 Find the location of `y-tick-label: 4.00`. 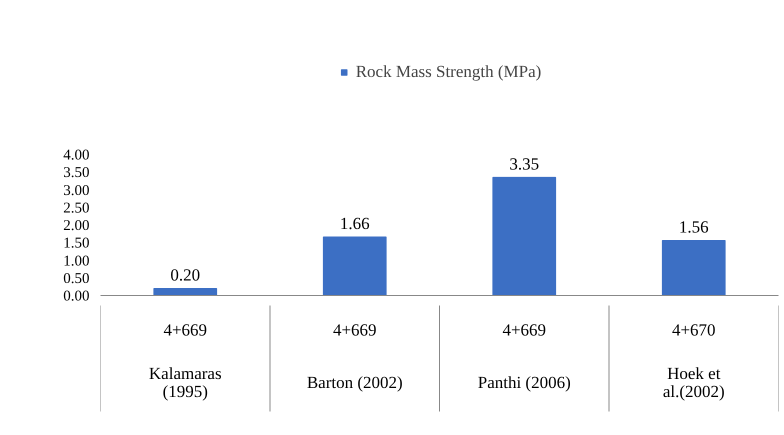

y-tick-label: 4.00 is located at coordinates (76, 156).